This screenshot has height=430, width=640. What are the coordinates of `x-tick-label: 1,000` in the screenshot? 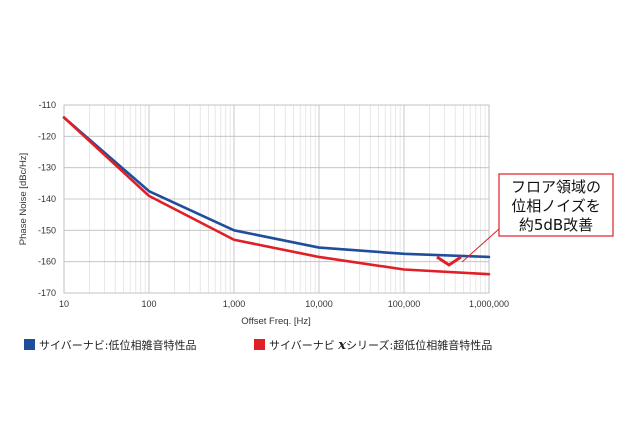 It's located at (234, 304).